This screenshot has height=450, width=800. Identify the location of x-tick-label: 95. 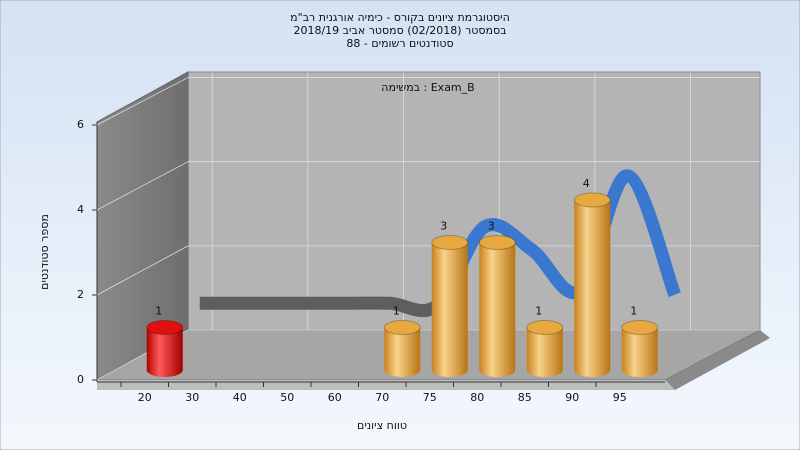
(620, 397).